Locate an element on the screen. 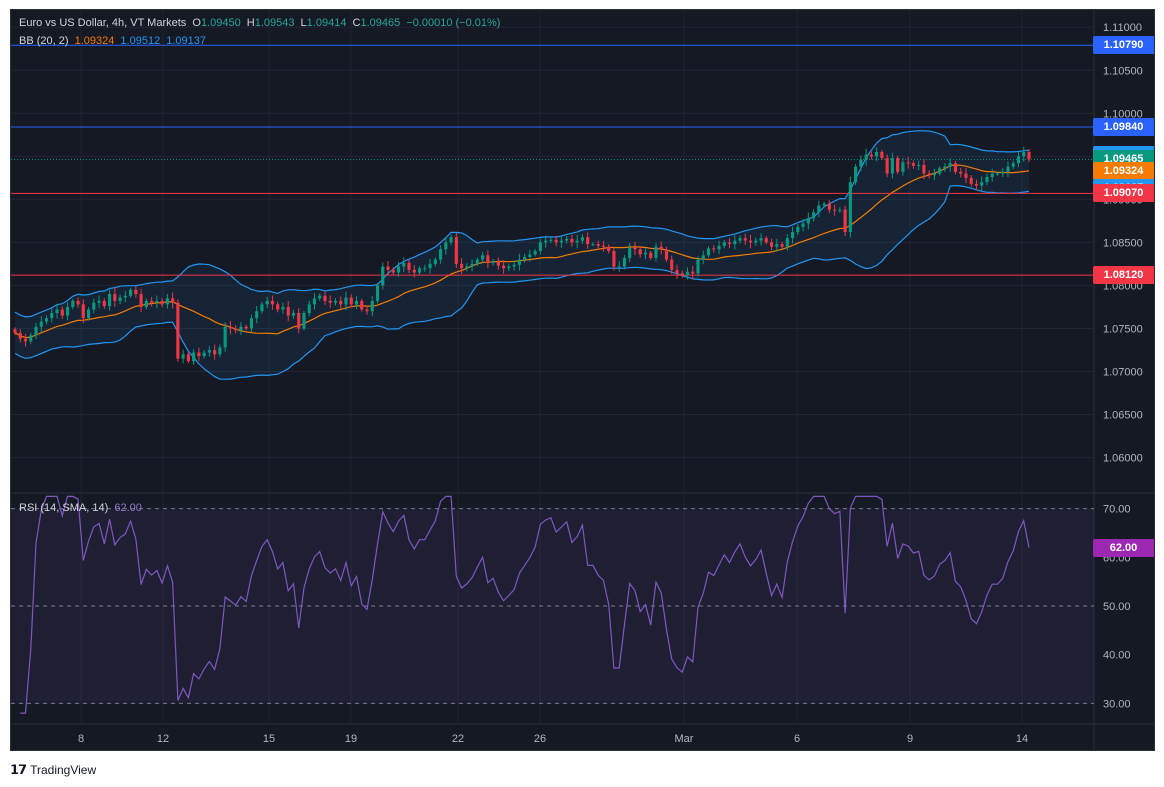 The height and width of the screenshot is (787, 1164). high-value: 1.09543 is located at coordinates (274, 23).